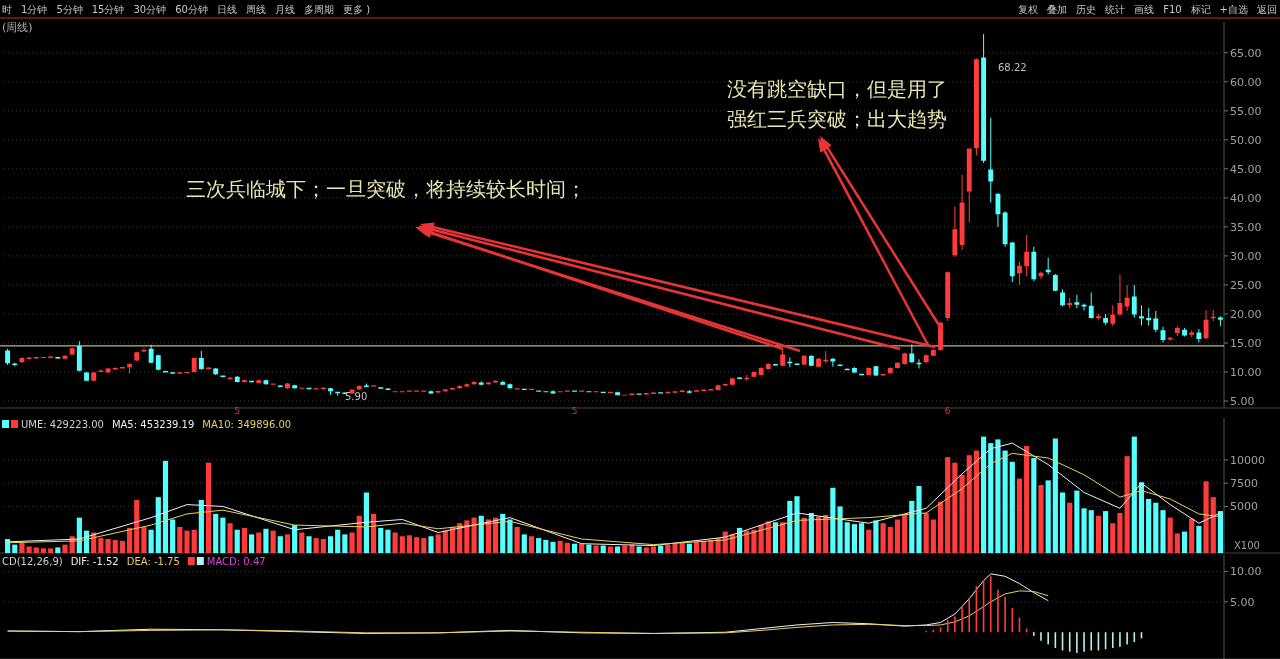  Describe the element at coordinates (1115, 9) in the screenshot. I see `text: 统计` at that location.